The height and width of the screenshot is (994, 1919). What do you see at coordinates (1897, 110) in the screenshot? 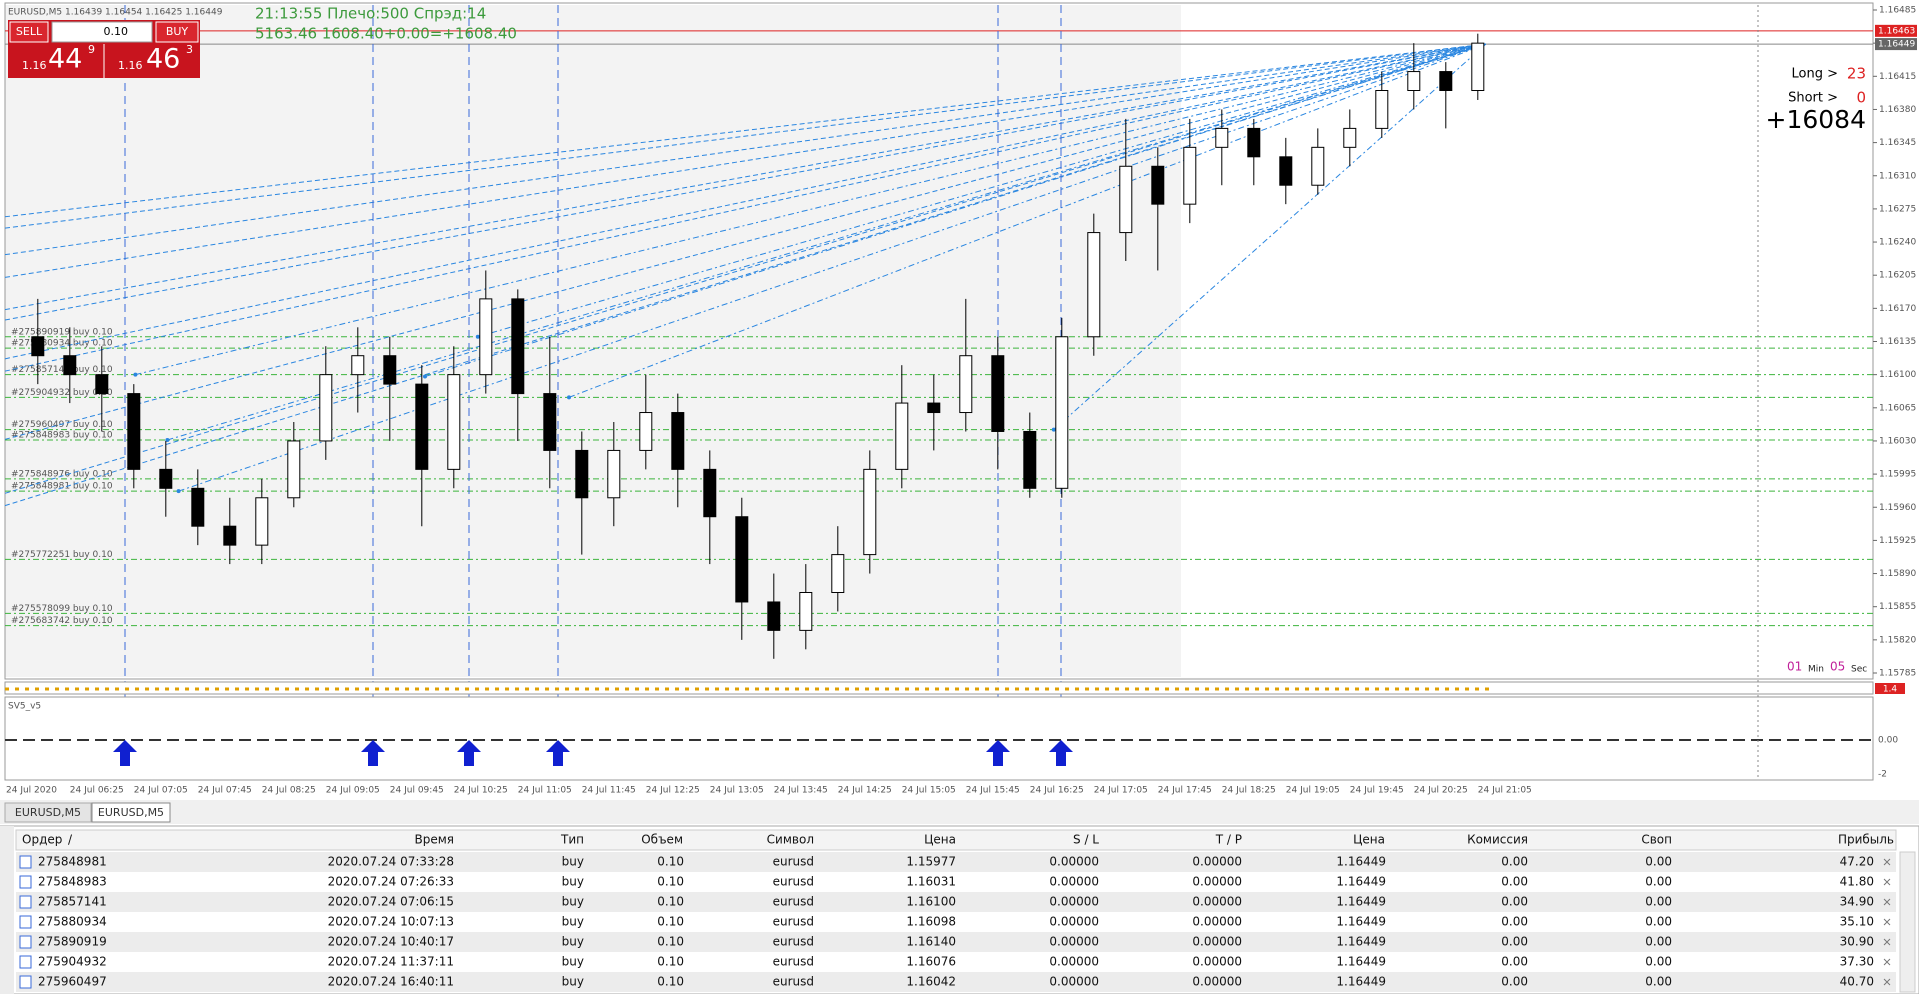
I see `price-tick-label: 1.16380` at bounding box center [1897, 110].